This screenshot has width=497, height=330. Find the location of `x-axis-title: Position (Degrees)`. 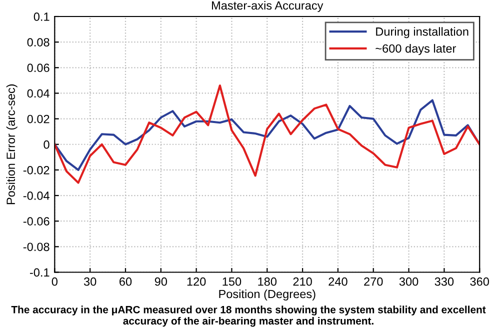

x-axis-title: Position (Degrees) is located at coordinates (267, 295).